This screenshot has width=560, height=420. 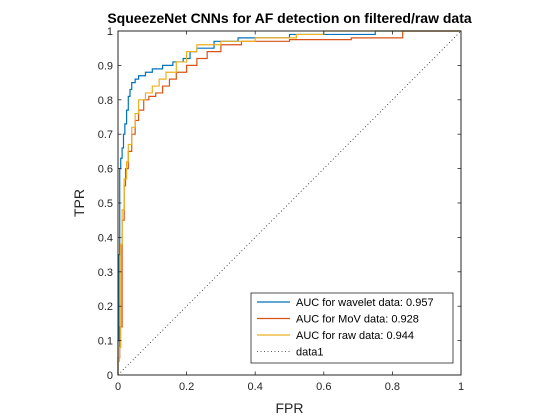 What do you see at coordinates (105, 66) in the screenshot?
I see `y-tick-label: 0.9` at bounding box center [105, 66].